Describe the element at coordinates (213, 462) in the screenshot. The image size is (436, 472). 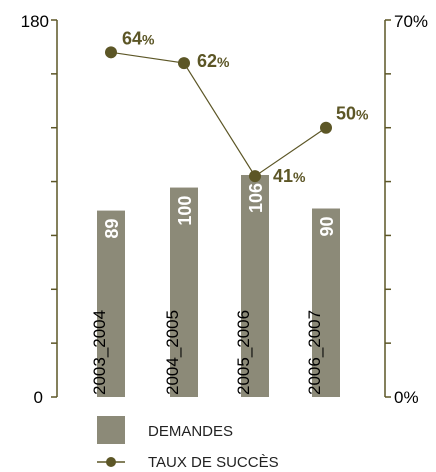
I see `legend-label-success-rate: TAUX DE SUCCÈS` at that location.